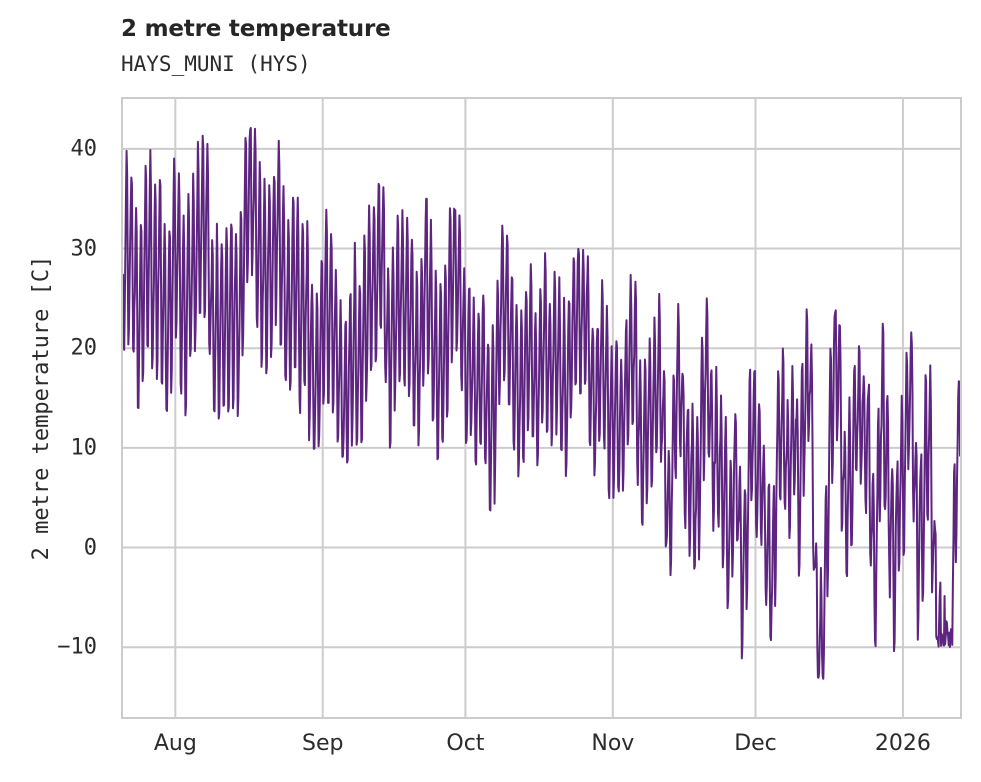 Image resolution: width=981 pixels, height=782 pixels. What do you see at coordinates (465, 743) in the screenshot?
I see `x-tick-oct: Oct` at bounding box center [465, 743].